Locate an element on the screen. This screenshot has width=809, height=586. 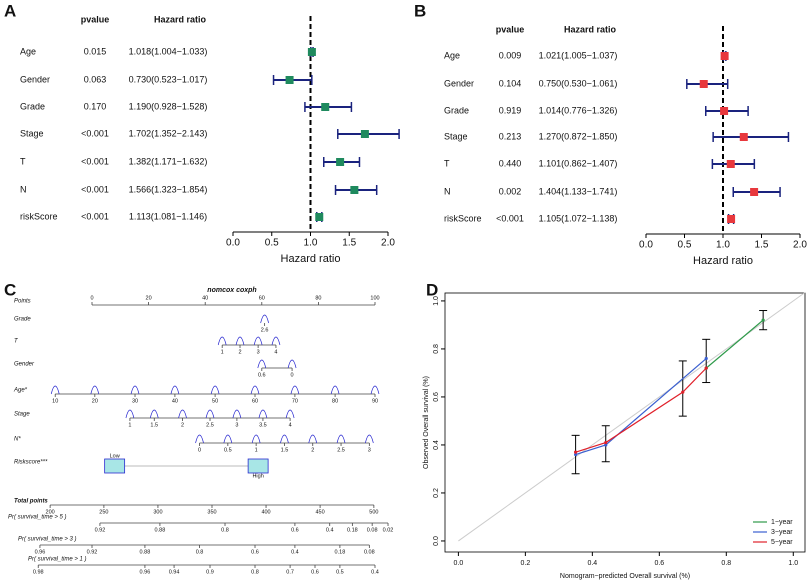
tick-label: 20 is located at coordinates (95, 401).